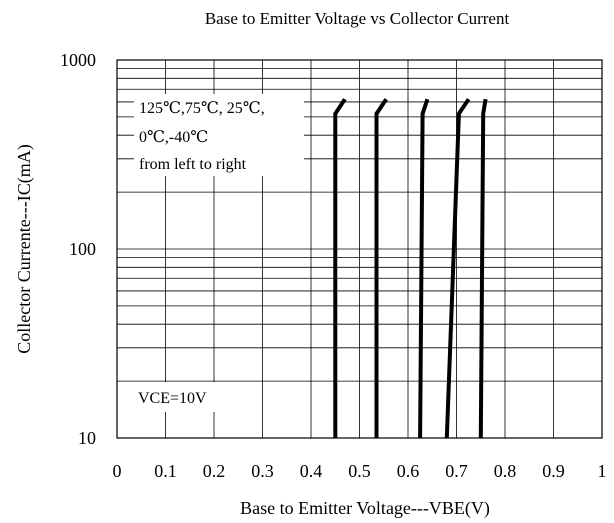 This screenshot has width=614, height=523. Describe the element at coordinates (78, 60) in the screenshot. I see `y-tick-label: 1000` at that location.